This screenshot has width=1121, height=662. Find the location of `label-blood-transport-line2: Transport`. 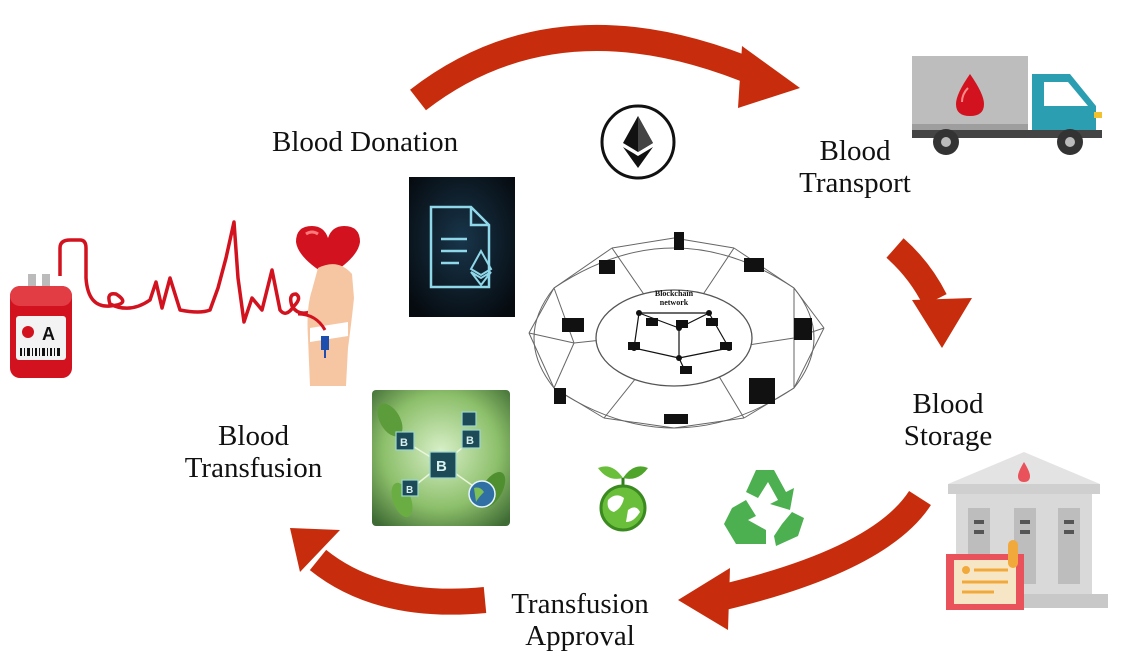

label-blood-transport-line2: Transport is located at coordinates (855, 183).